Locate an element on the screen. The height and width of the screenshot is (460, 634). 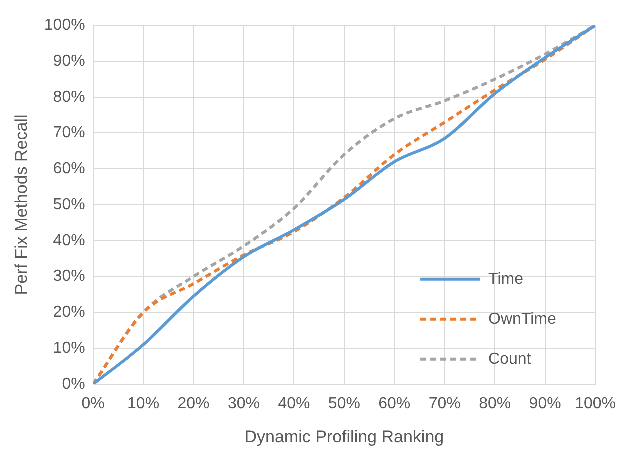
y-axis-title: Perf Fix Methods Recall is located at coordinates (21, 205).